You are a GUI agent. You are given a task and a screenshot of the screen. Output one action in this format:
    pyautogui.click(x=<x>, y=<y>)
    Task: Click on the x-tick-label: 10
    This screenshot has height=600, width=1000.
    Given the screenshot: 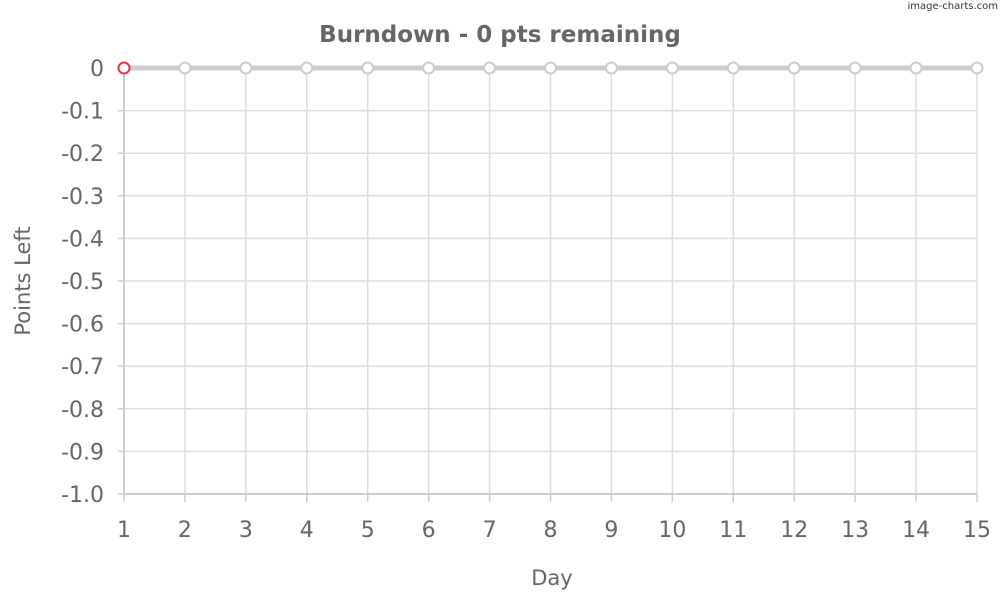 What is the action you would take?
    pyautogui.click(x=672, y=530)
    